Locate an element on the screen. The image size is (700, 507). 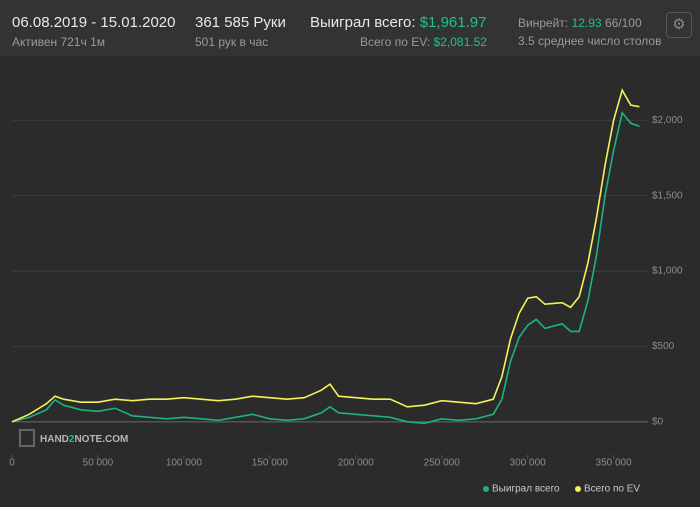
active-time: Активен 721ч 1м is located at coordinates (58, 42).